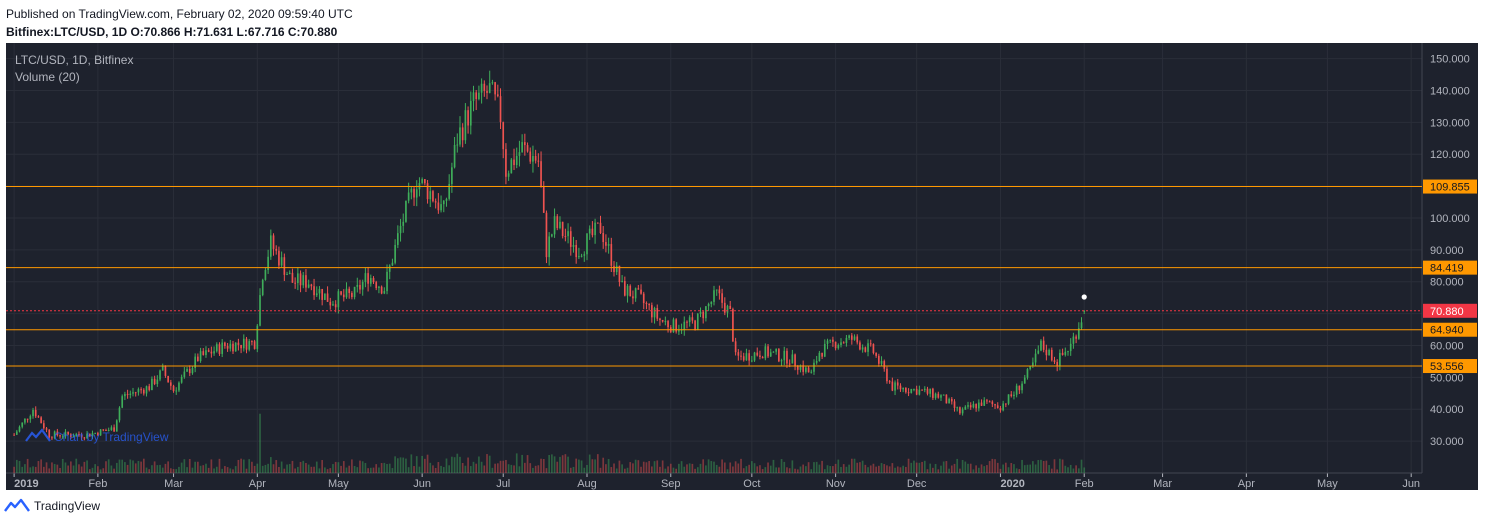 The height and width of the screenshot is (526, 1485). Describe the element at coordinates (1450, 60) in the screenshot. I see `y-tick-label: 150.000` at that location.